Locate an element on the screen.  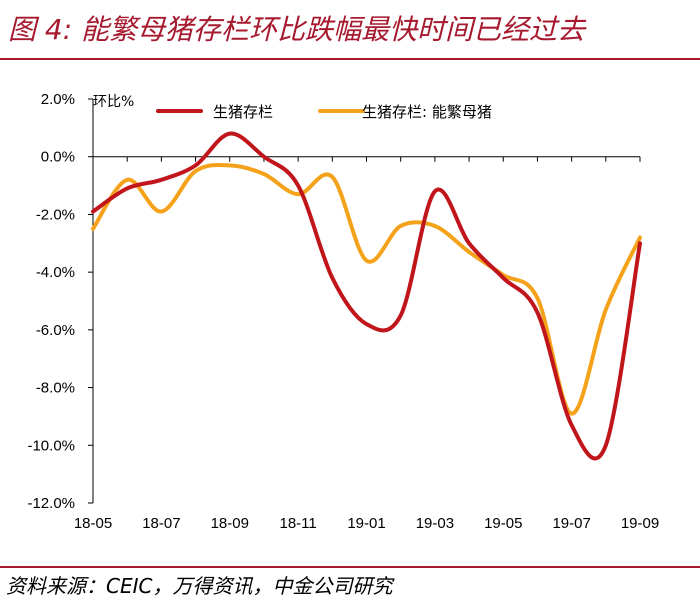
x-tick-label: 19-09 is located at coordinates (640, 523).